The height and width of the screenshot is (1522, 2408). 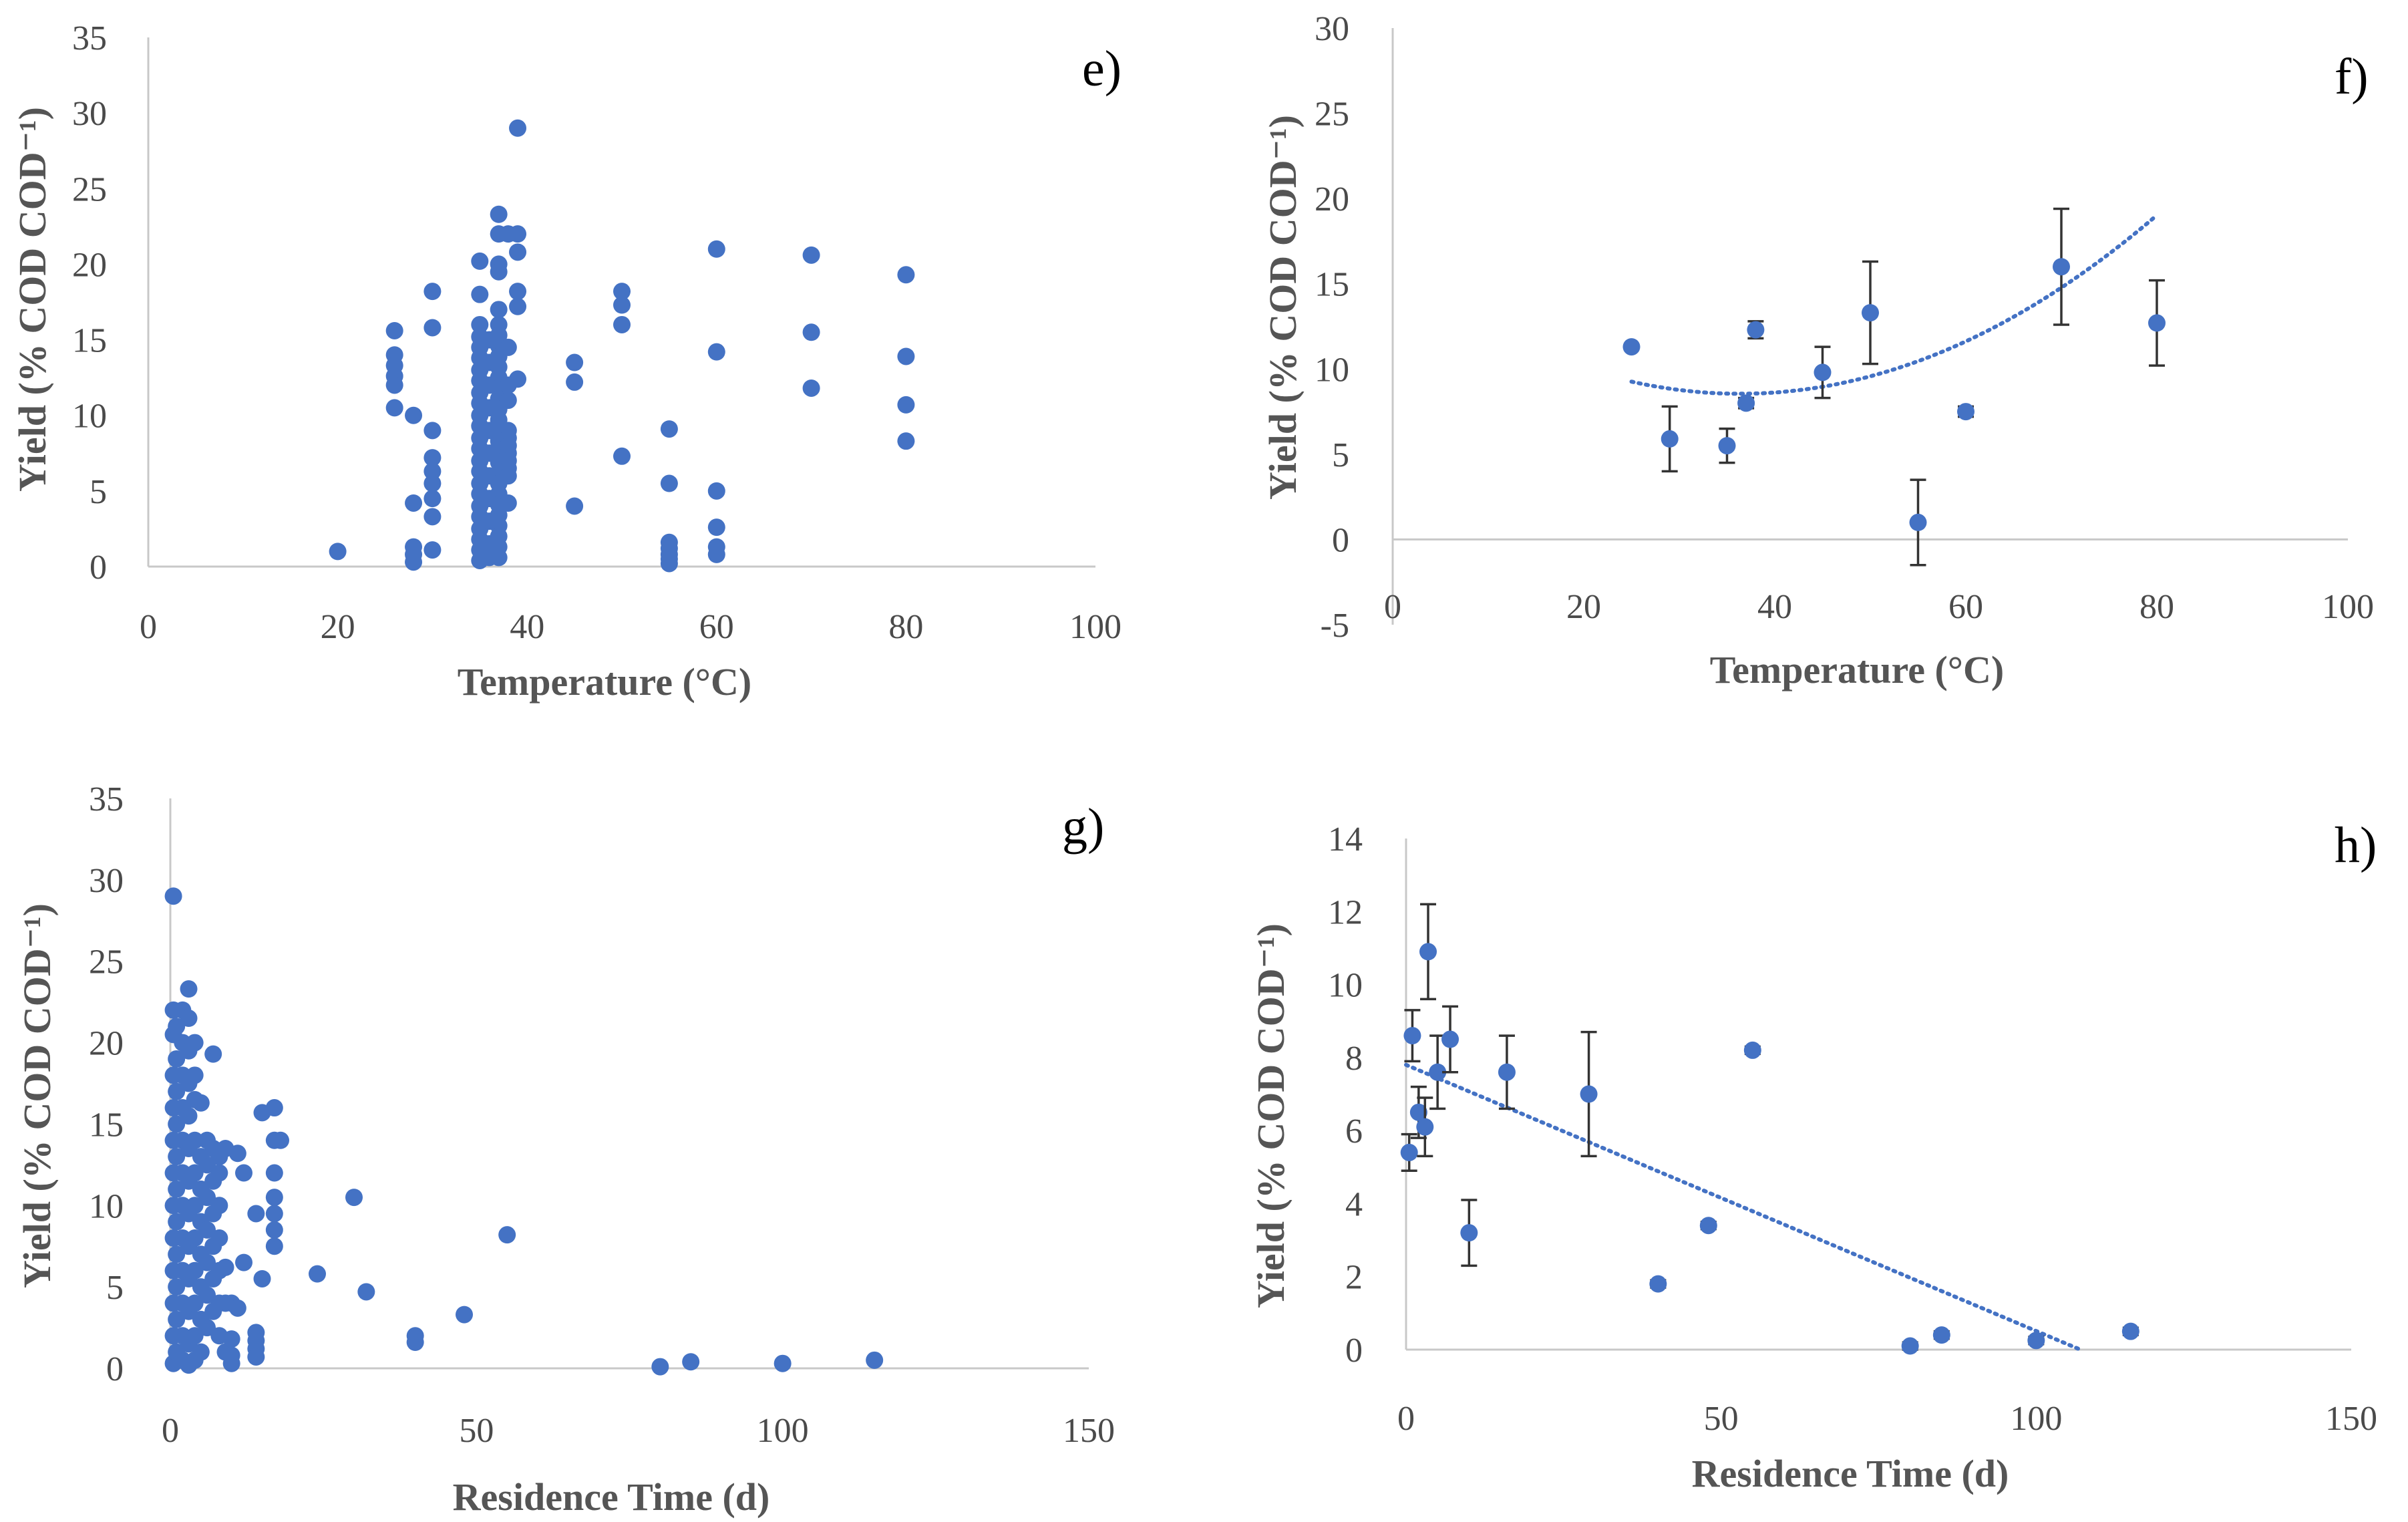 I want to click on x-axis-label-e: Temperature (°C), so click(x=604, y=682).